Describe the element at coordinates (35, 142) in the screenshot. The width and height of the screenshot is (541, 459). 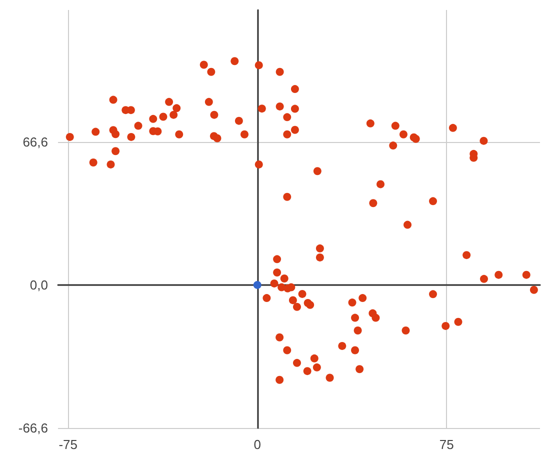
I see `y-tick-label: 66,6` at that location.